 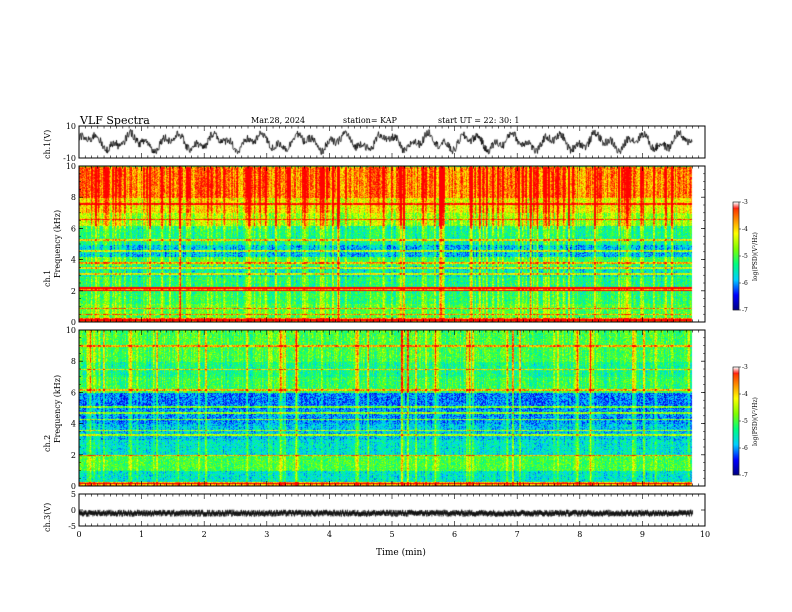 What do you see at coordinates (391, 534) in the screenshot?
I see `x-tick-label: 5` at bounding box center [391, 534].